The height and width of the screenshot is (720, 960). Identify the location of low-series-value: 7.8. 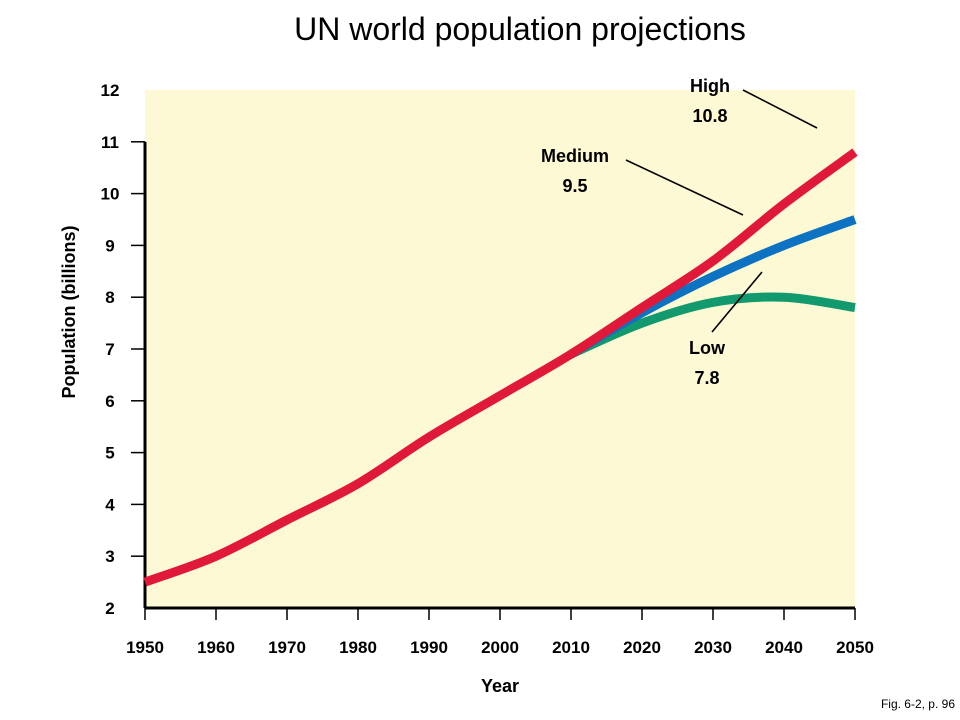
(706, 378).